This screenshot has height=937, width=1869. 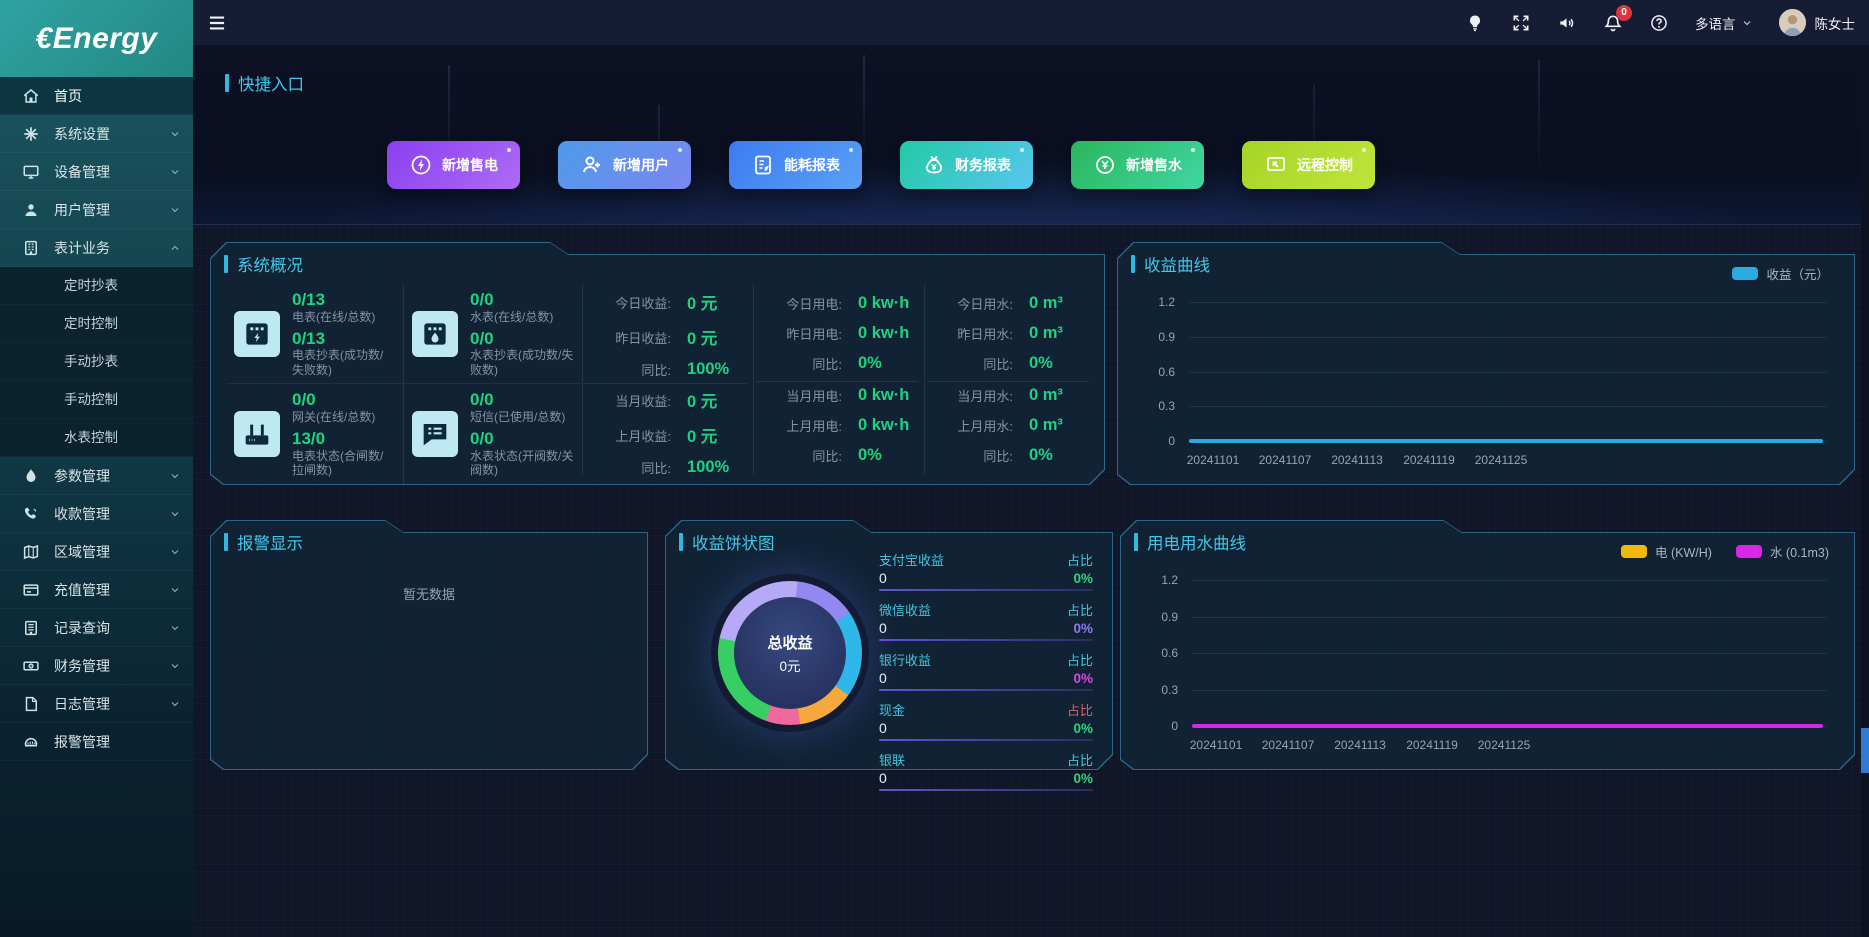 I want to click on stat-label: 昨日收益:, so click(x=643, y=338).